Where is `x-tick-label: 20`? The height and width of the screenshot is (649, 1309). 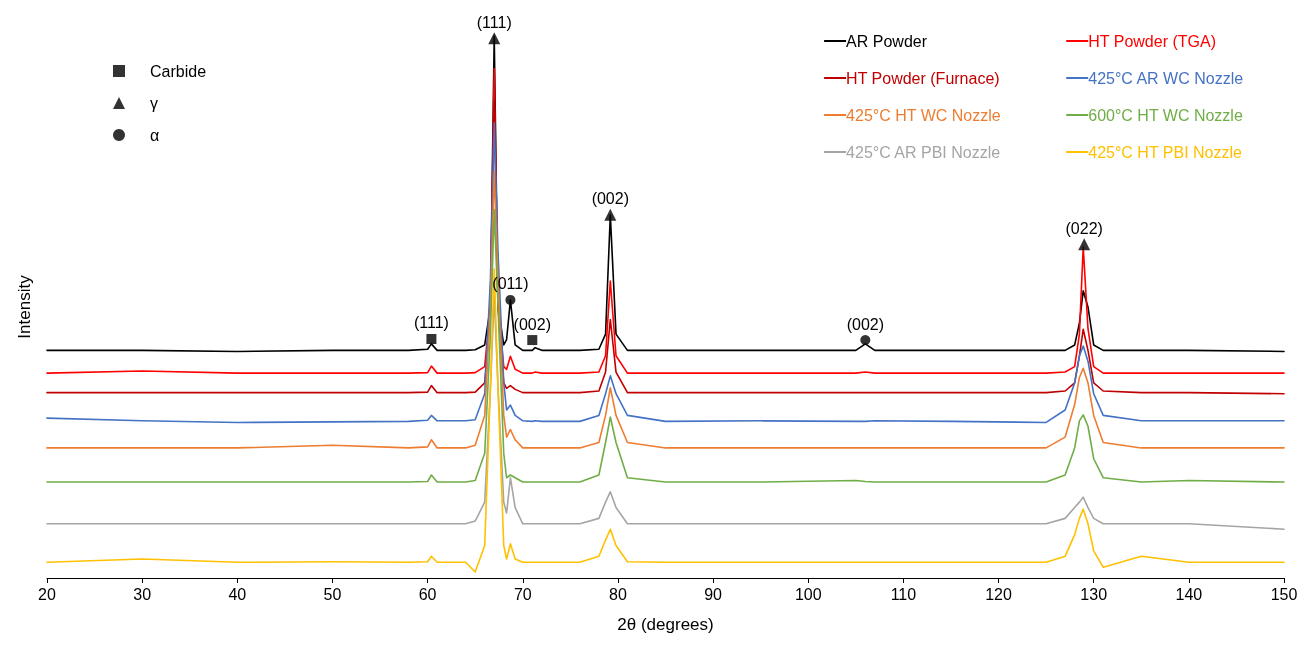
x-tick-label: 20 is located at coordinates (47, 594).